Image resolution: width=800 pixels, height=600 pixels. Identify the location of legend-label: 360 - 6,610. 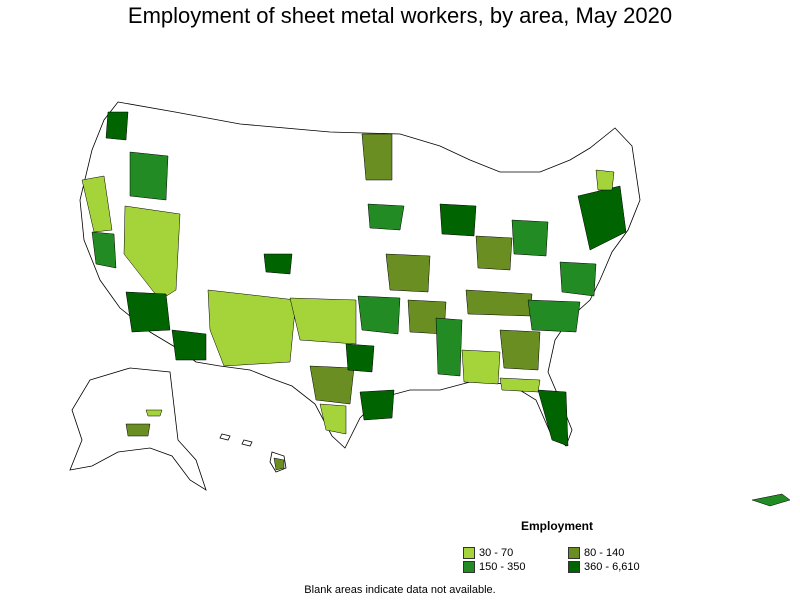
(612, 567).